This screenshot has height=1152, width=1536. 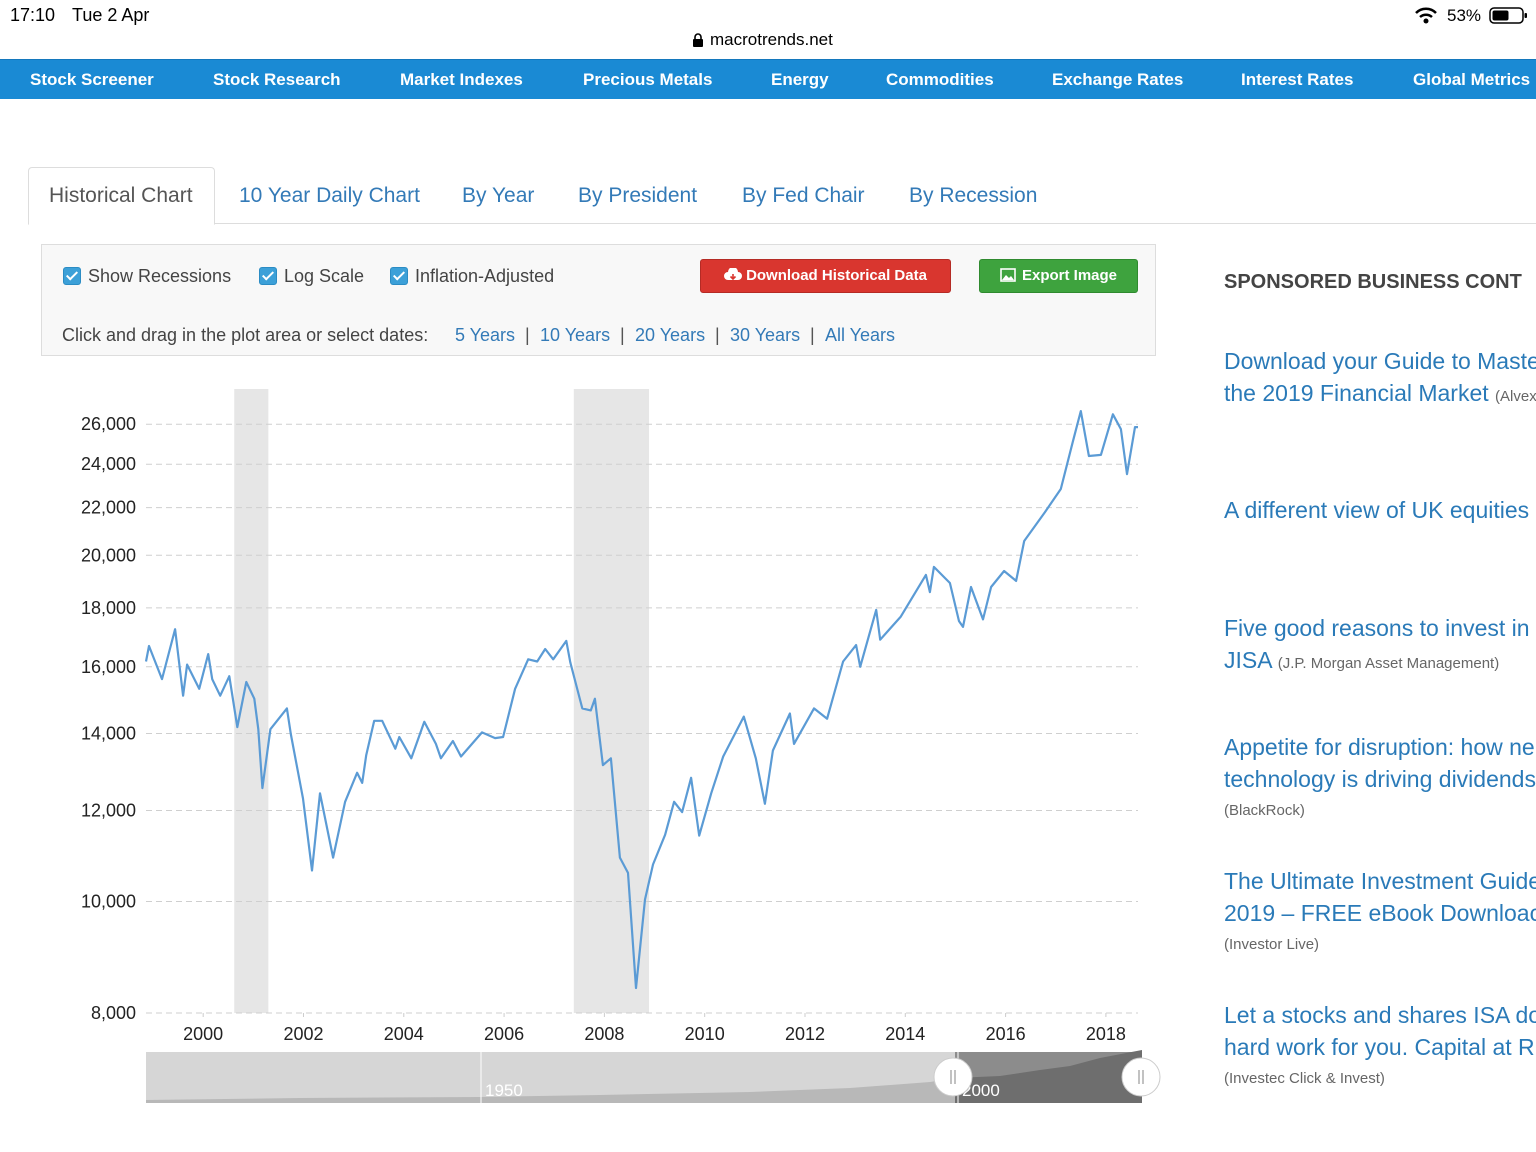 What do you see at coordinates (940, 79) in the screenshot?
I see `nav-link: Commodities` at bounding box center [940, 79].